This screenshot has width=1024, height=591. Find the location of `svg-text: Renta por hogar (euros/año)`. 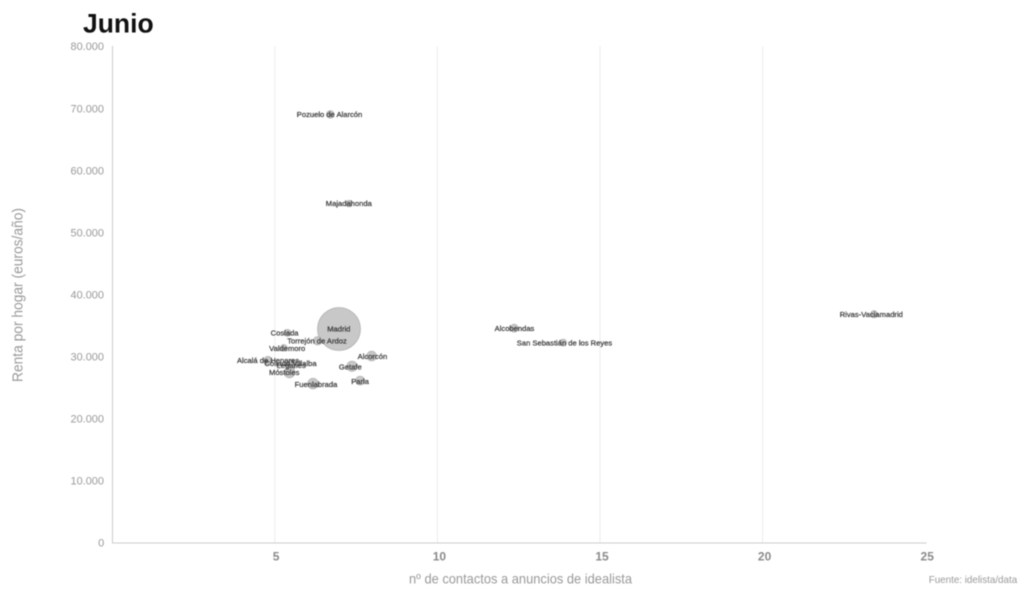

svg-text: Renta por hogar (euros/año) is located at coordinates (18, 295).